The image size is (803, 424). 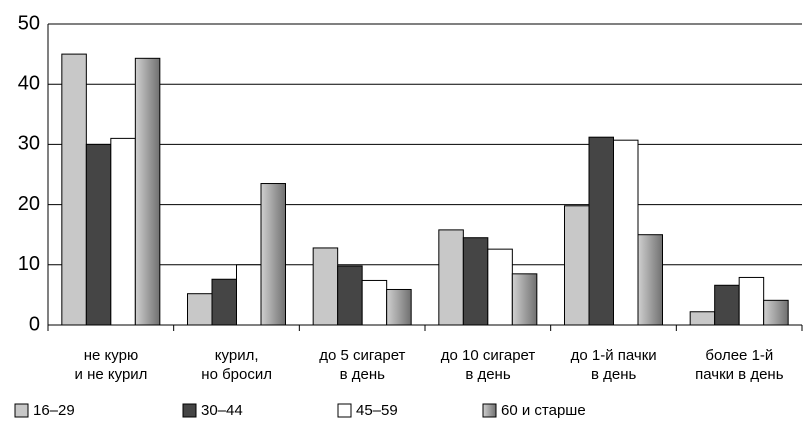 I want to click on y-tick-label: 0, so click(x=34, y=324).